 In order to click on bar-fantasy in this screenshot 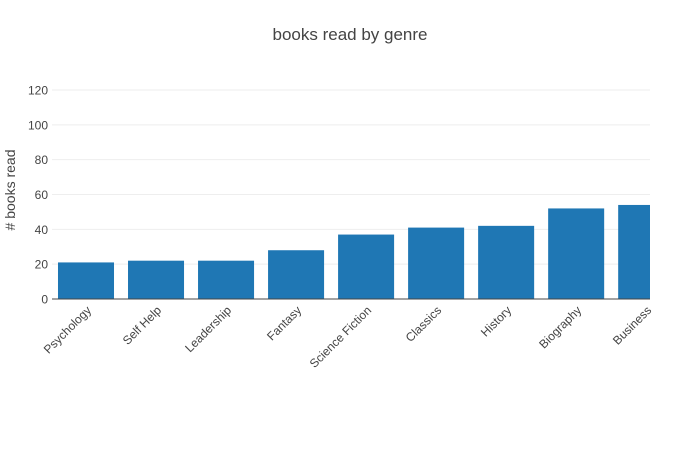, I will do `click(296, 274)`.